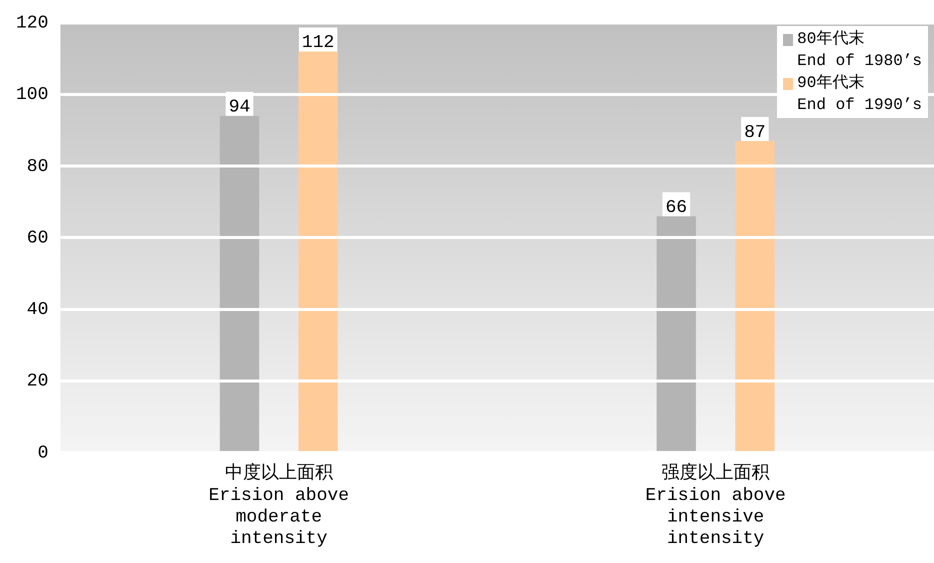 This screenshot has height=563, width=934. What do you see at coordinates (43, 453) in the screenshot?
I see `y-tick-label: 0` at bounding box center [43, 453].